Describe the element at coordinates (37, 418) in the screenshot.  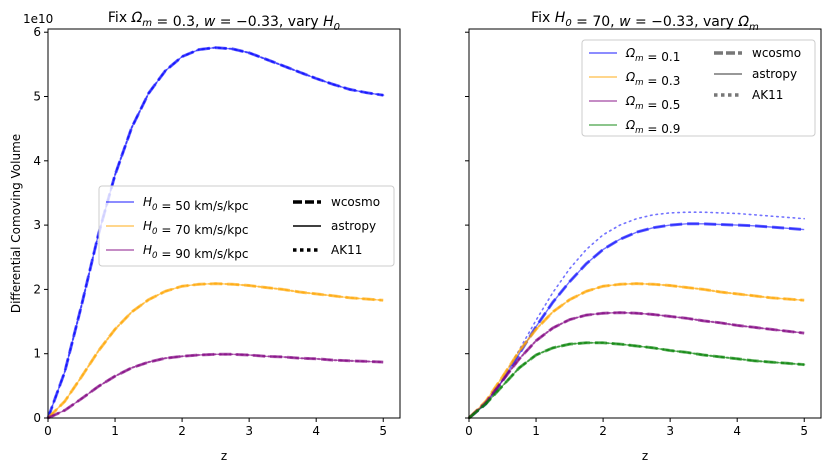
I see `y-tick-label: 0` at that location.